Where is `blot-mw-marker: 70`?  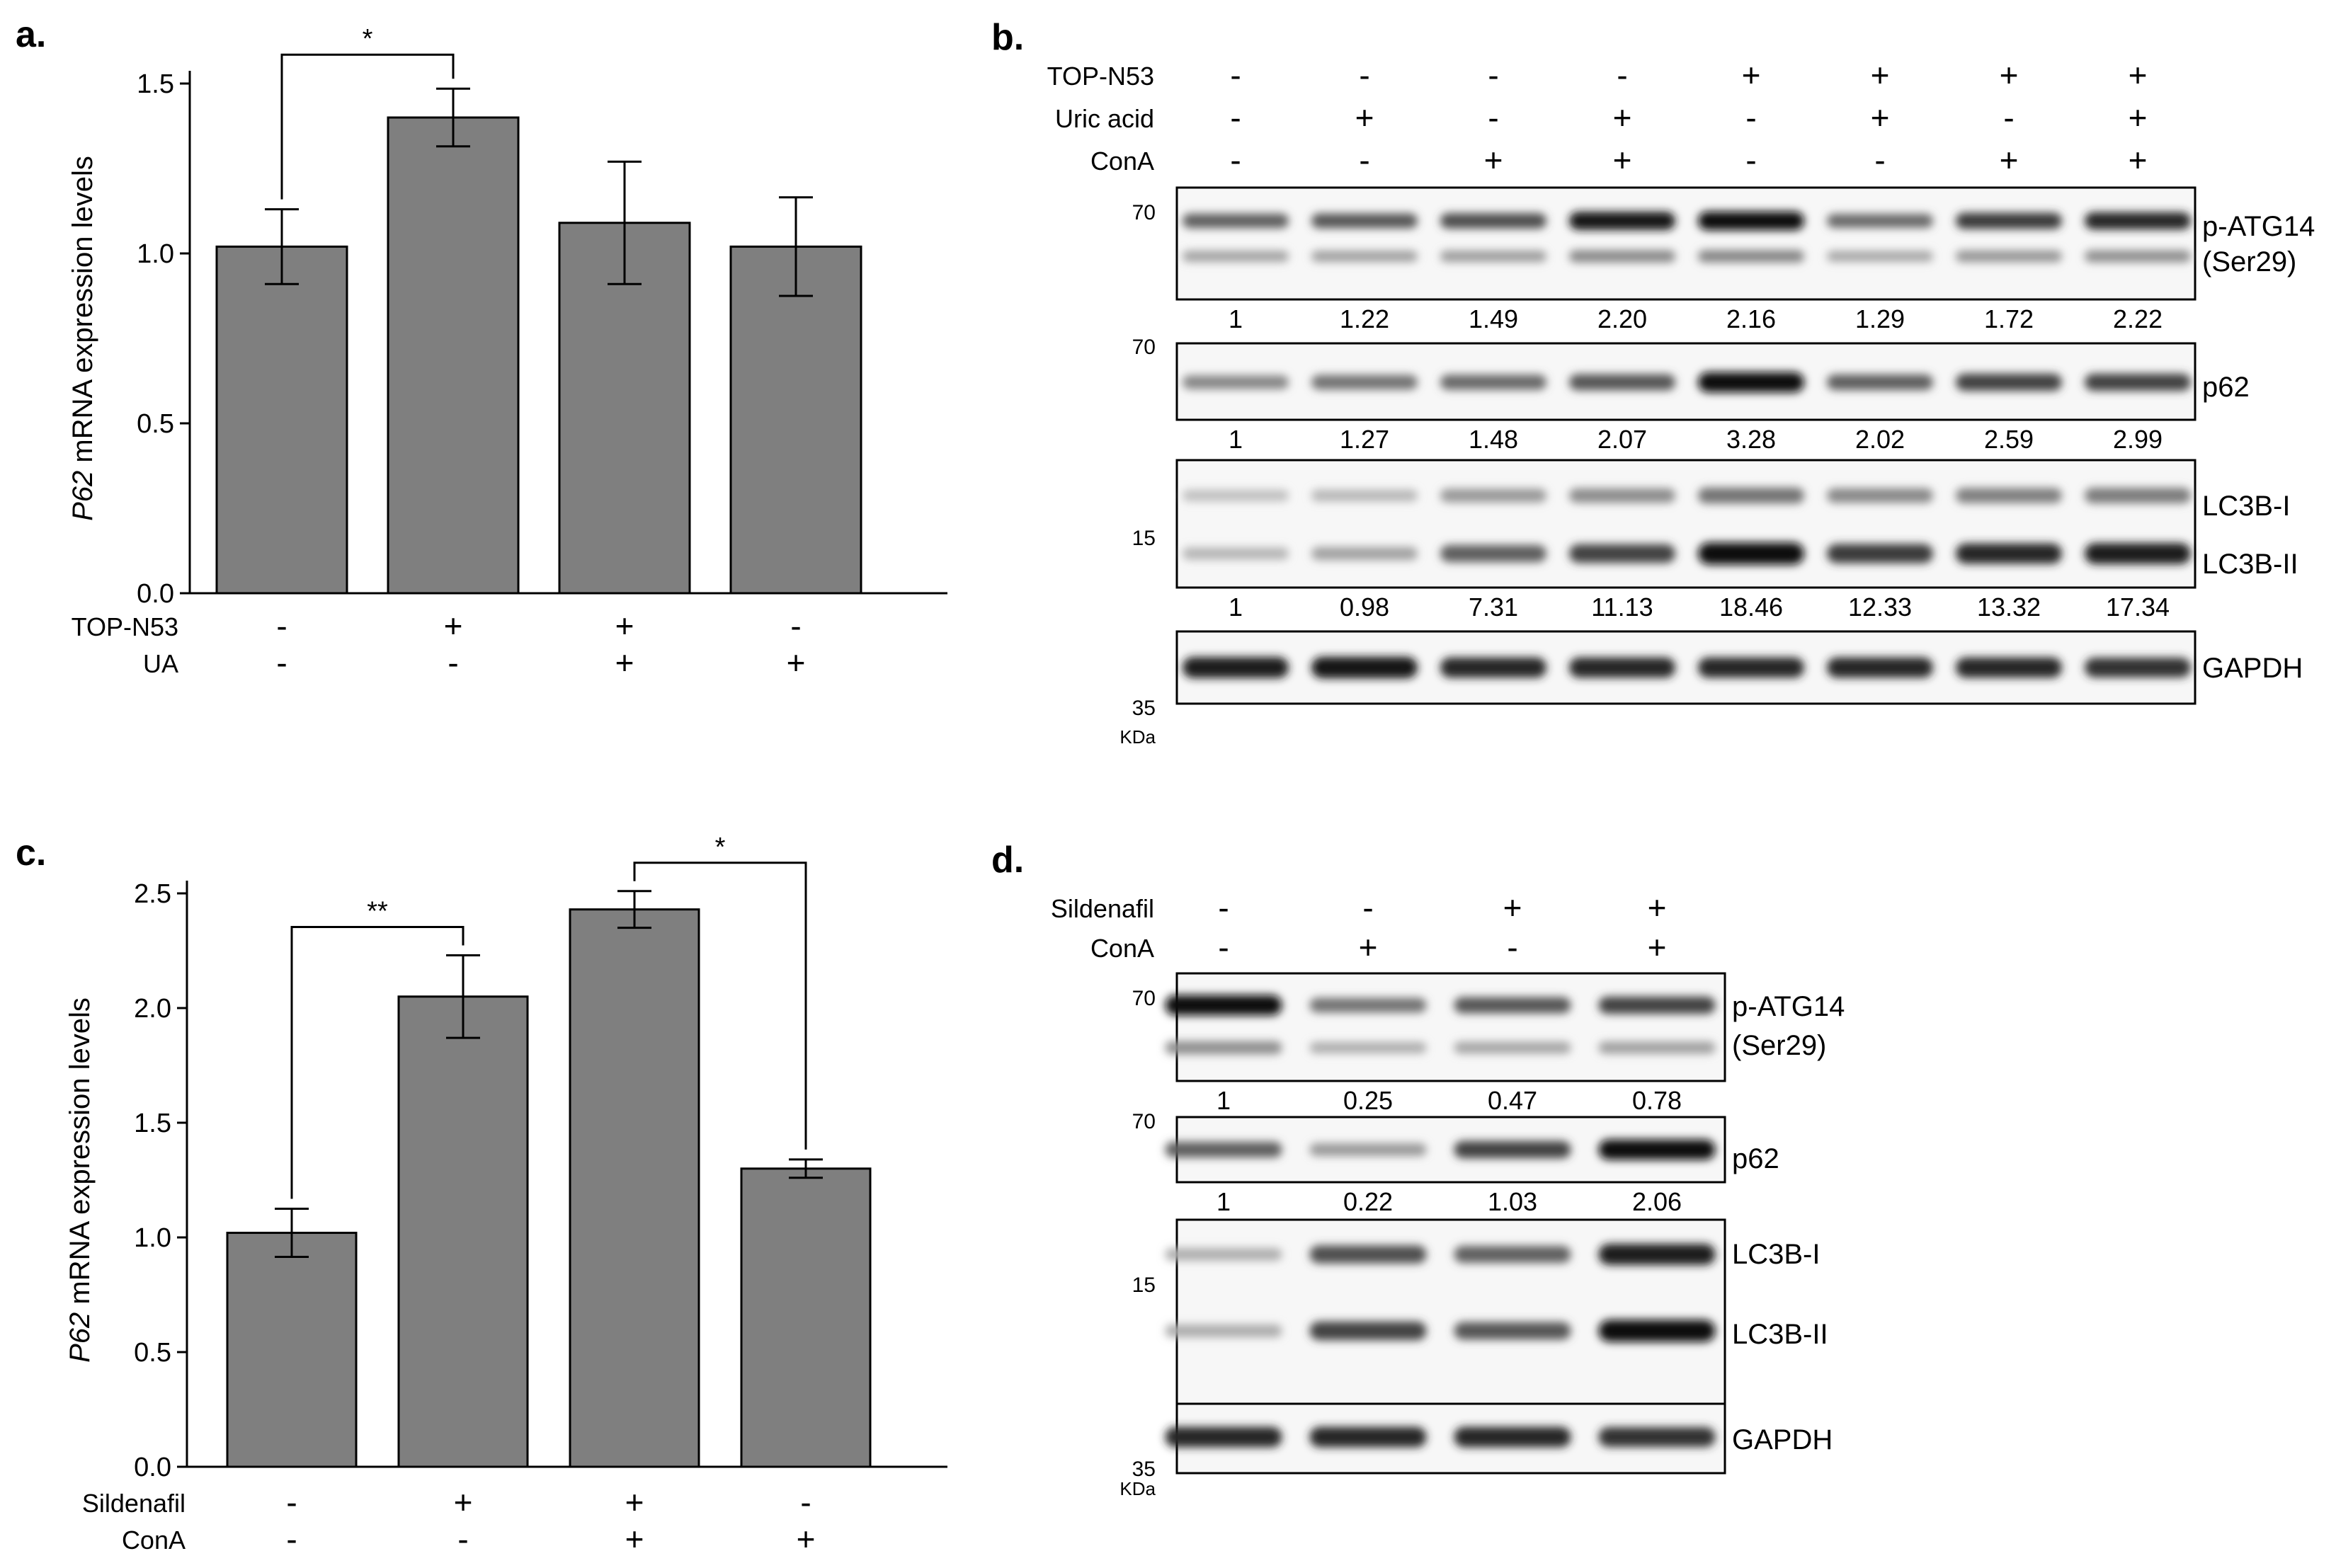
blot-mw-marker: 70 is located at coordinates (1144, 998).